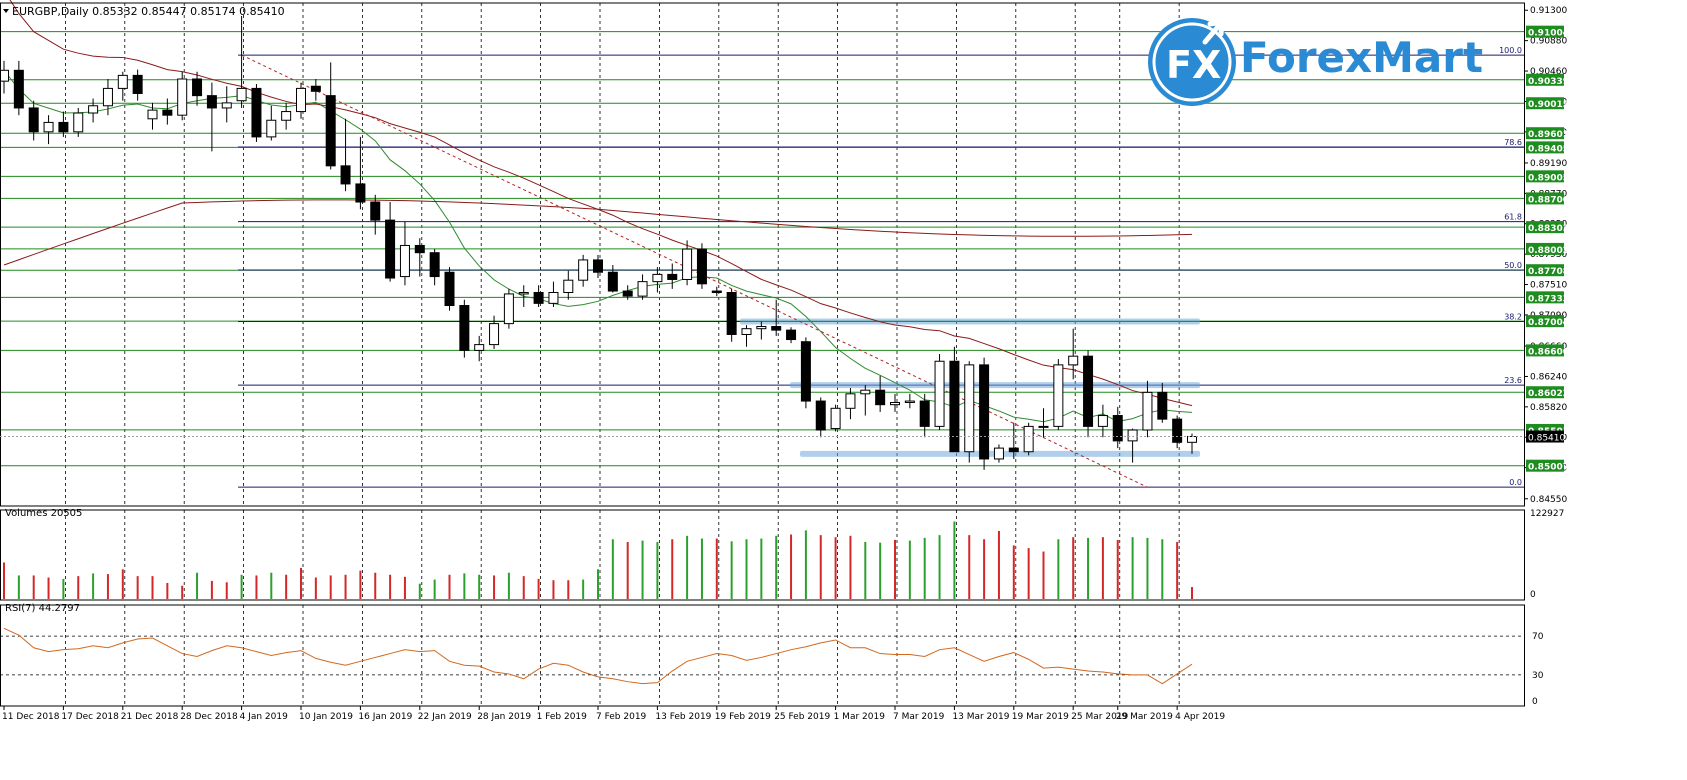  I want to click on level-tag-label: 0.86022, so click(1548, 394).